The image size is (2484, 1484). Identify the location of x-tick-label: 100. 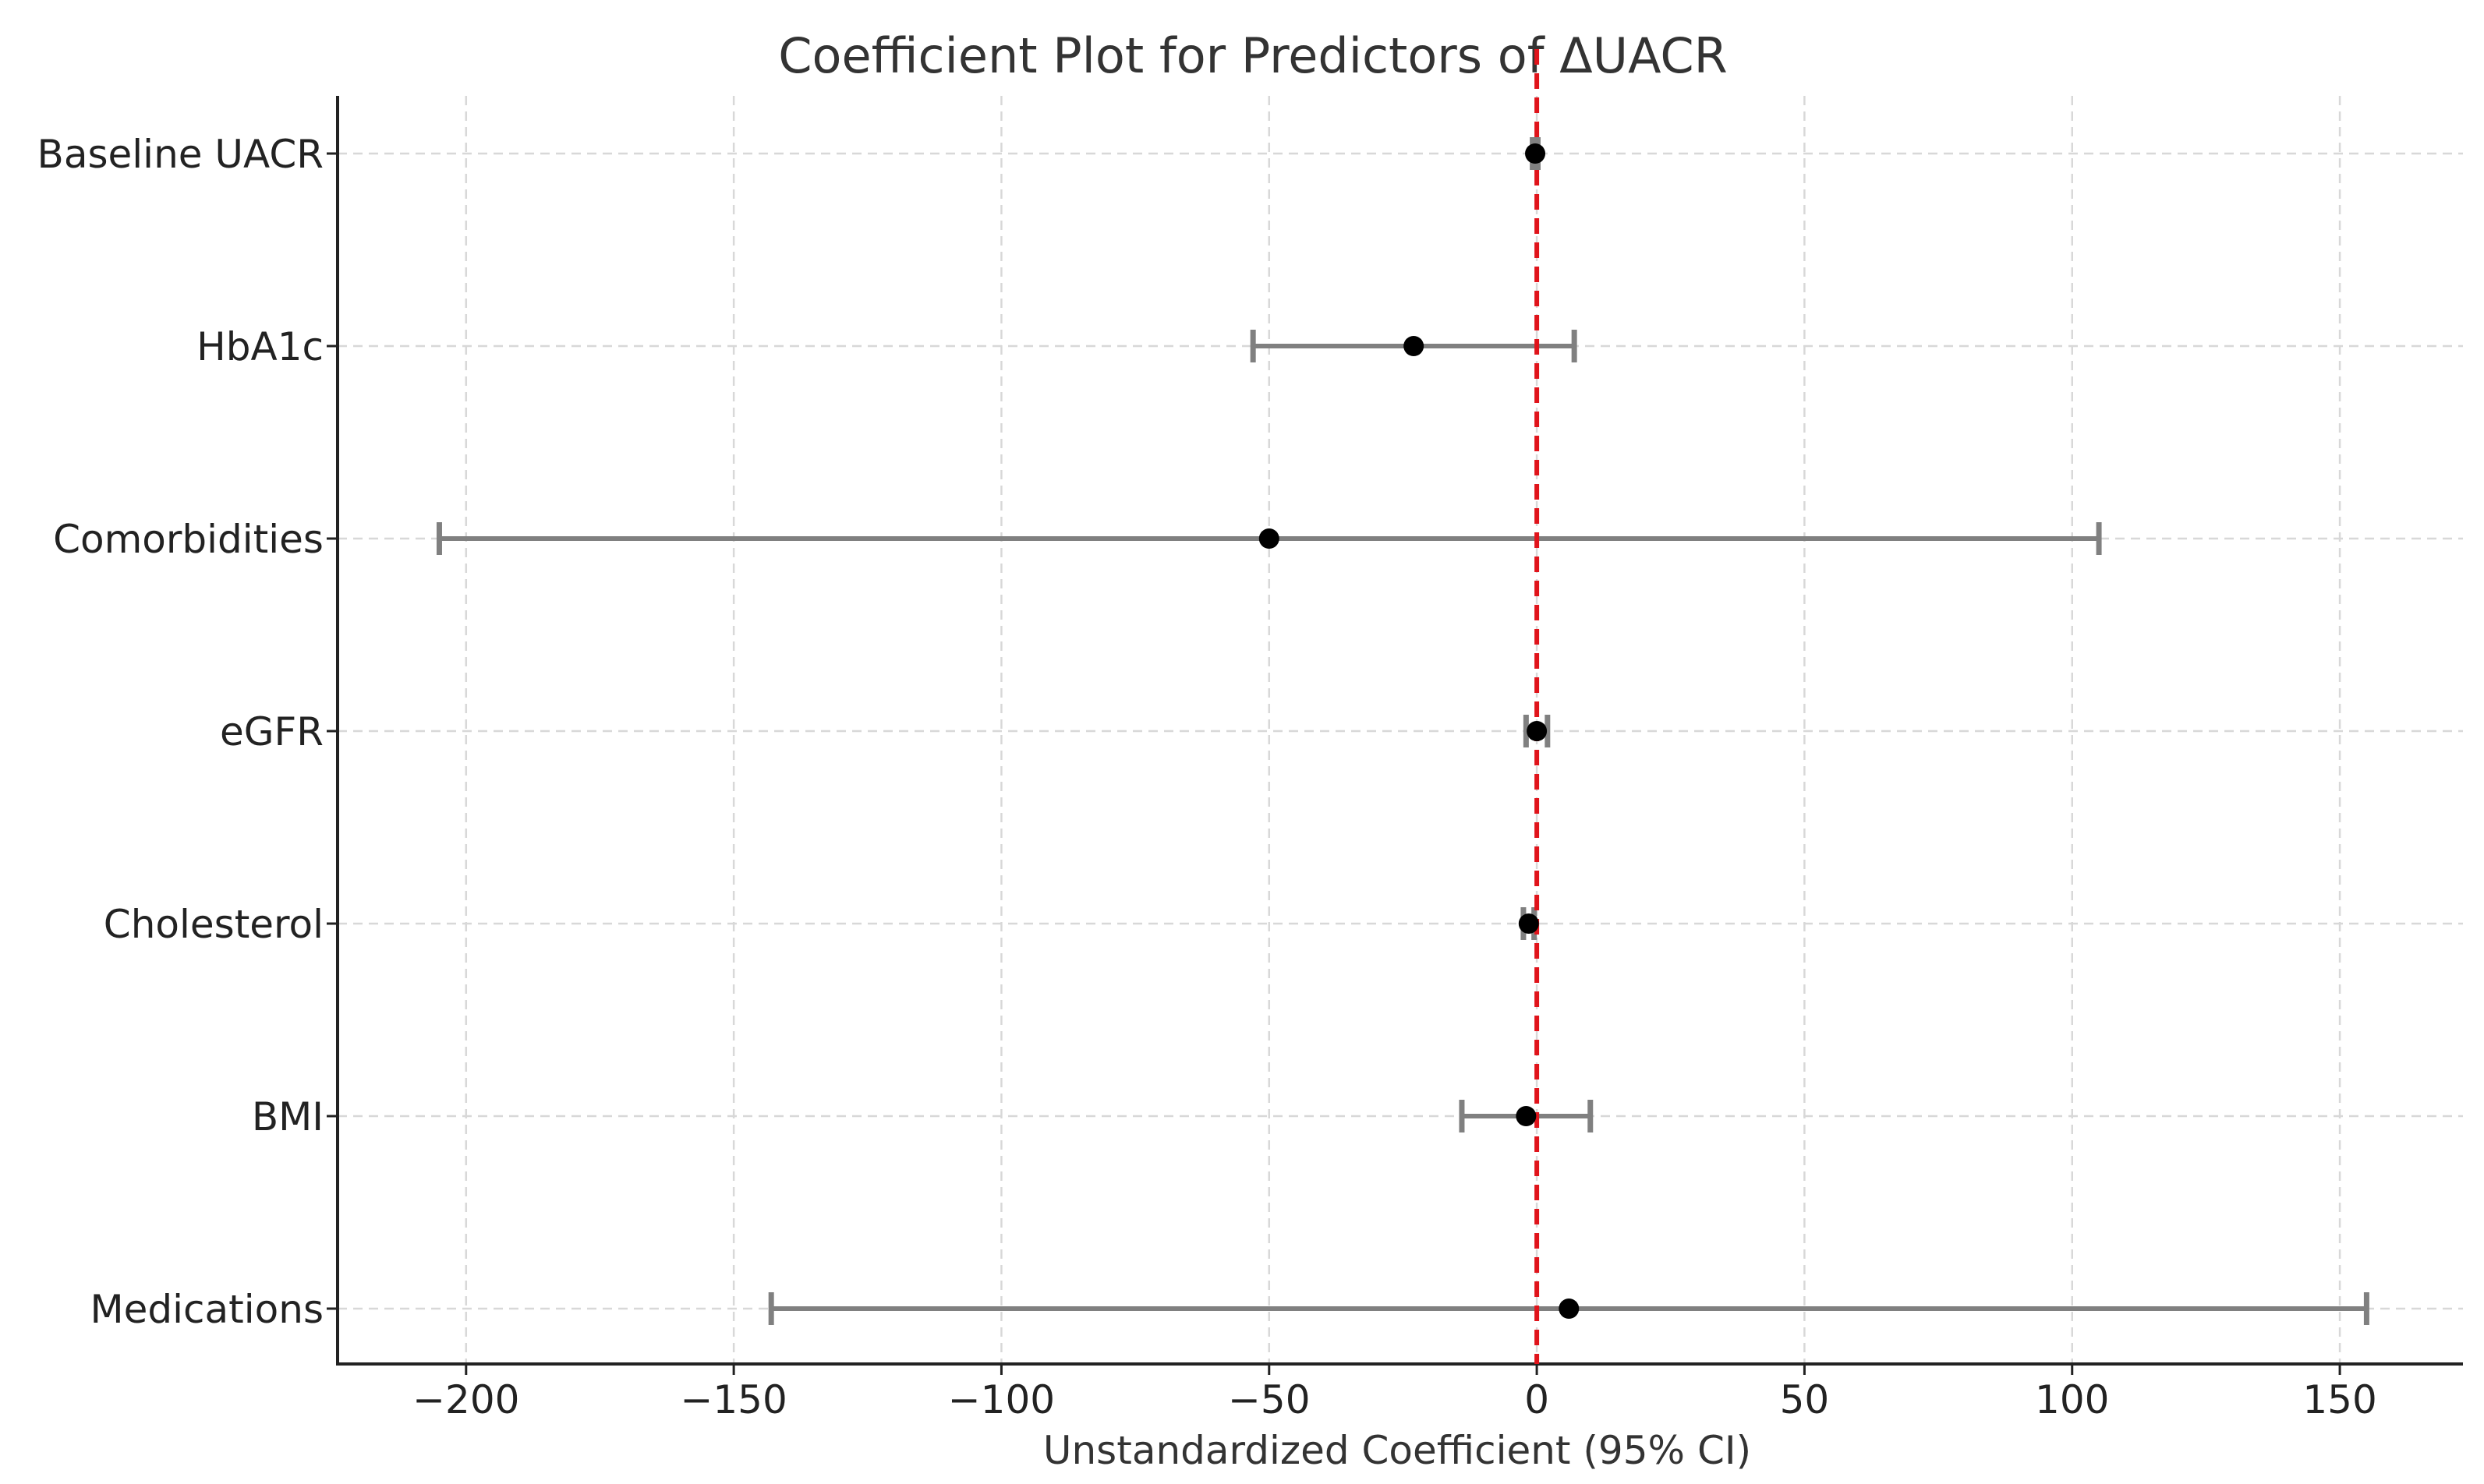
(2072, 1399).